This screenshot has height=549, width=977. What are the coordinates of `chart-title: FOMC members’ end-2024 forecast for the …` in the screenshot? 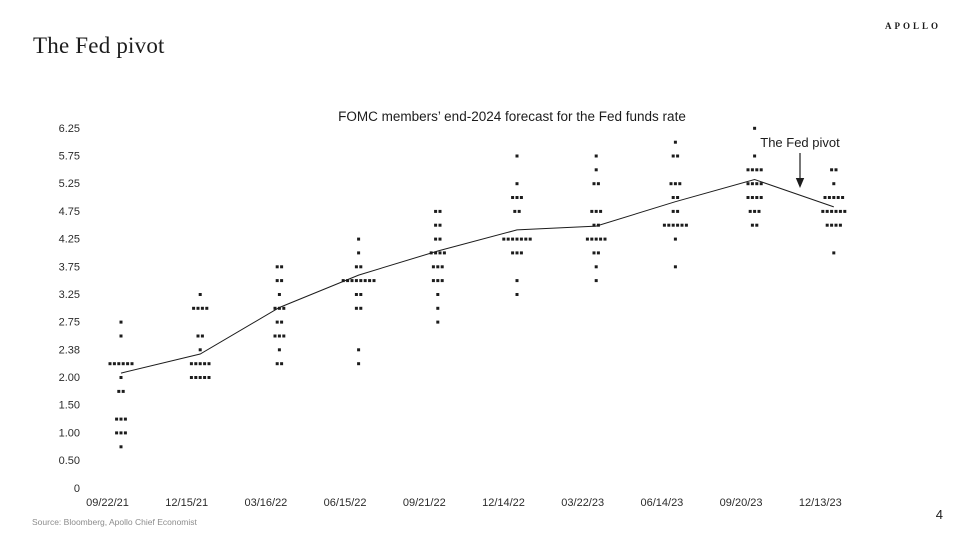 It's located at (512, 116).